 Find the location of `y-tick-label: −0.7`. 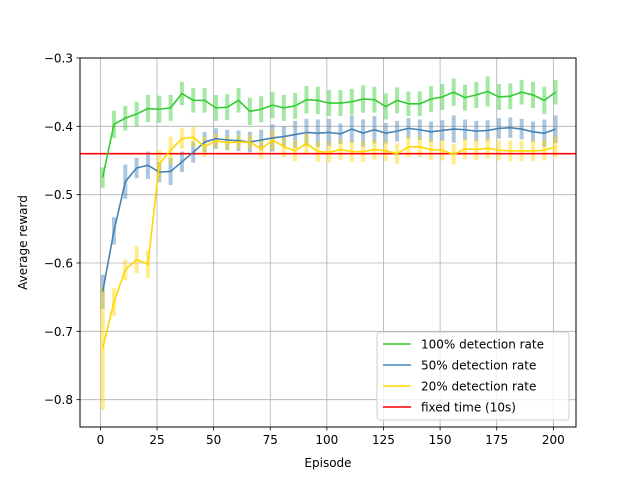

y-tick-label: −0.7 is located at coordinates (58, 332).